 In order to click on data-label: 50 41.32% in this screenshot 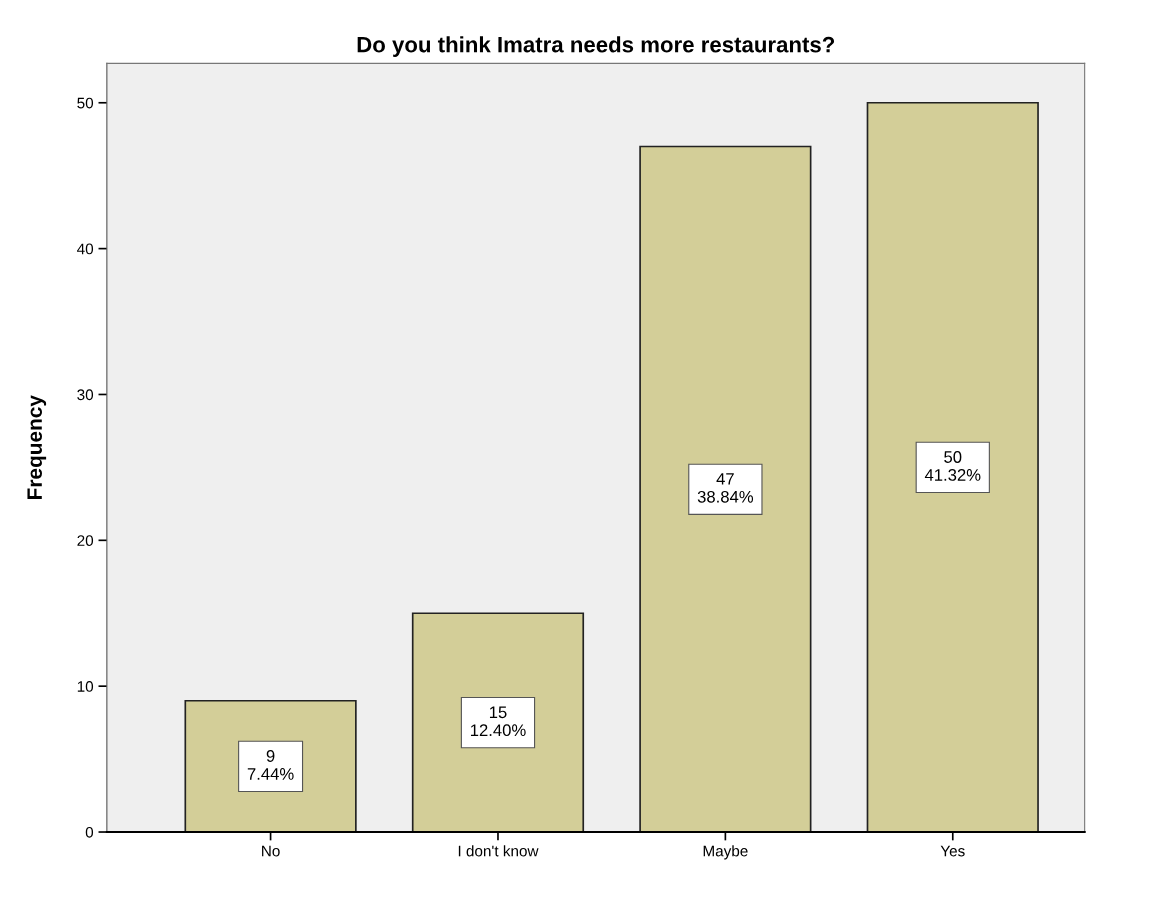, I will do `click(952, 466)`.